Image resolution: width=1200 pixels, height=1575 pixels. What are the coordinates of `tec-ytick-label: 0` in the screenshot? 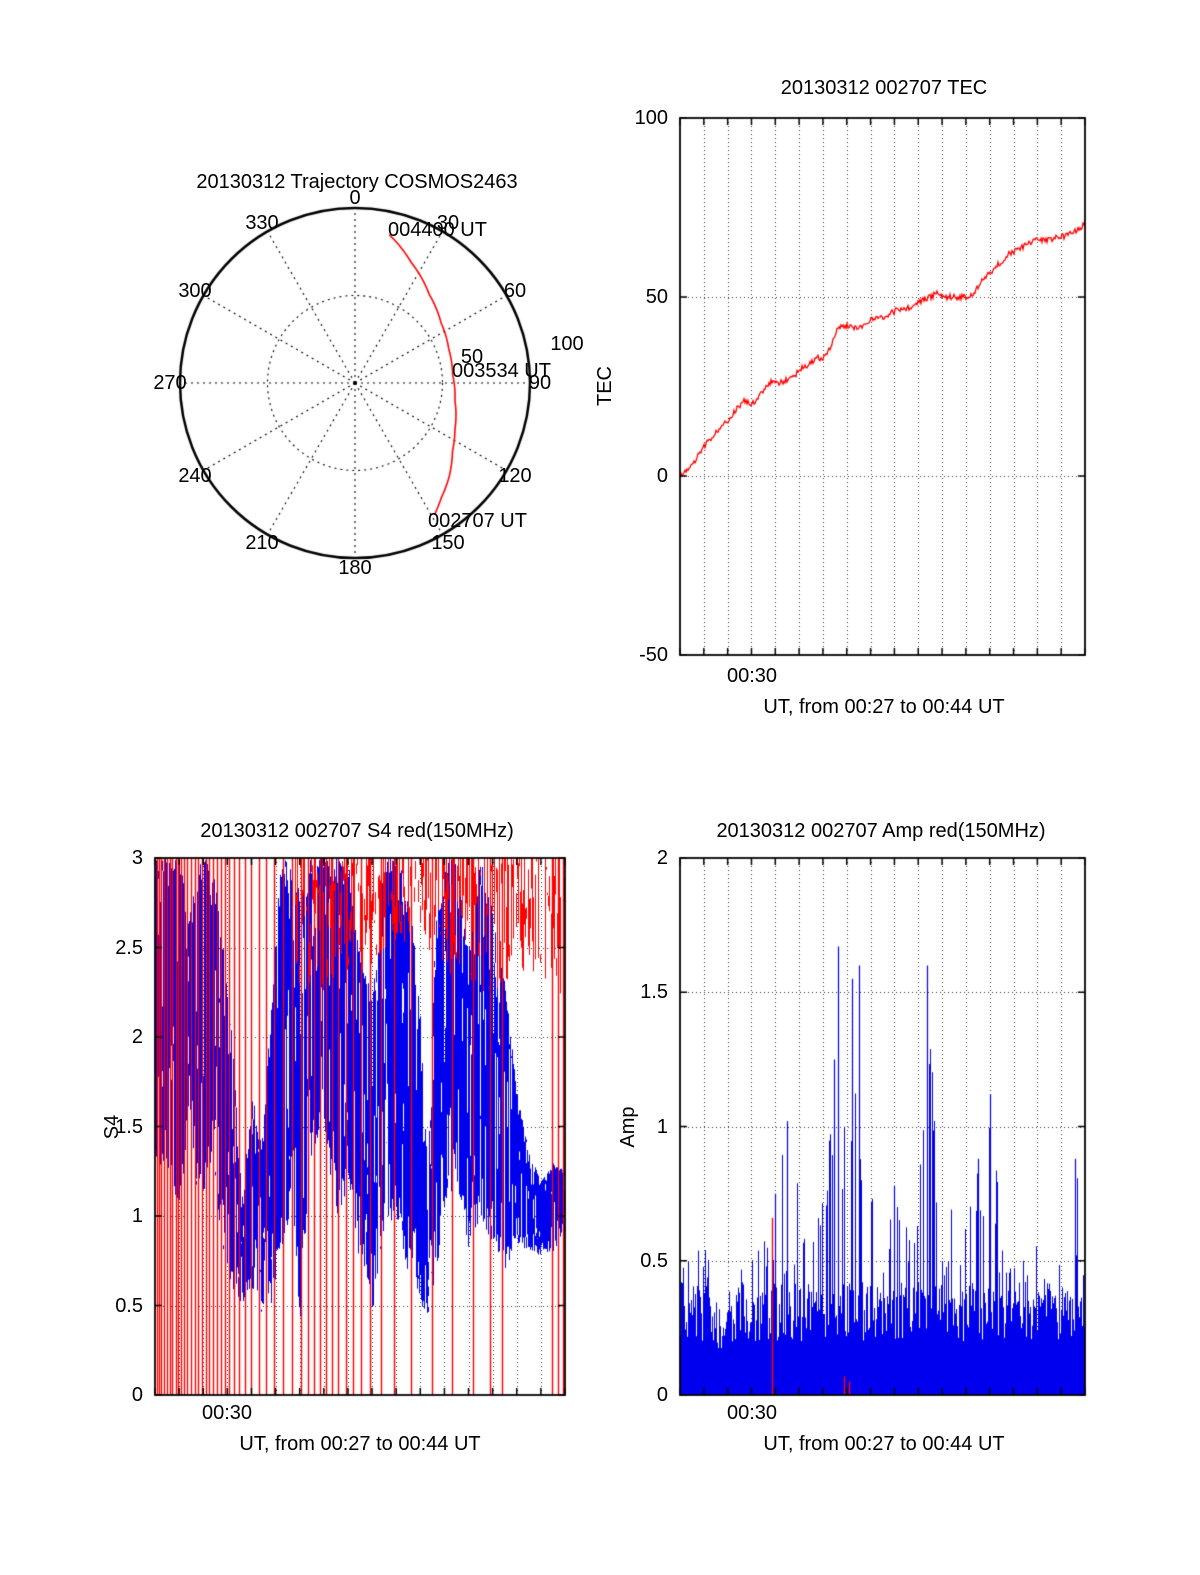 It's located at (662, 476).